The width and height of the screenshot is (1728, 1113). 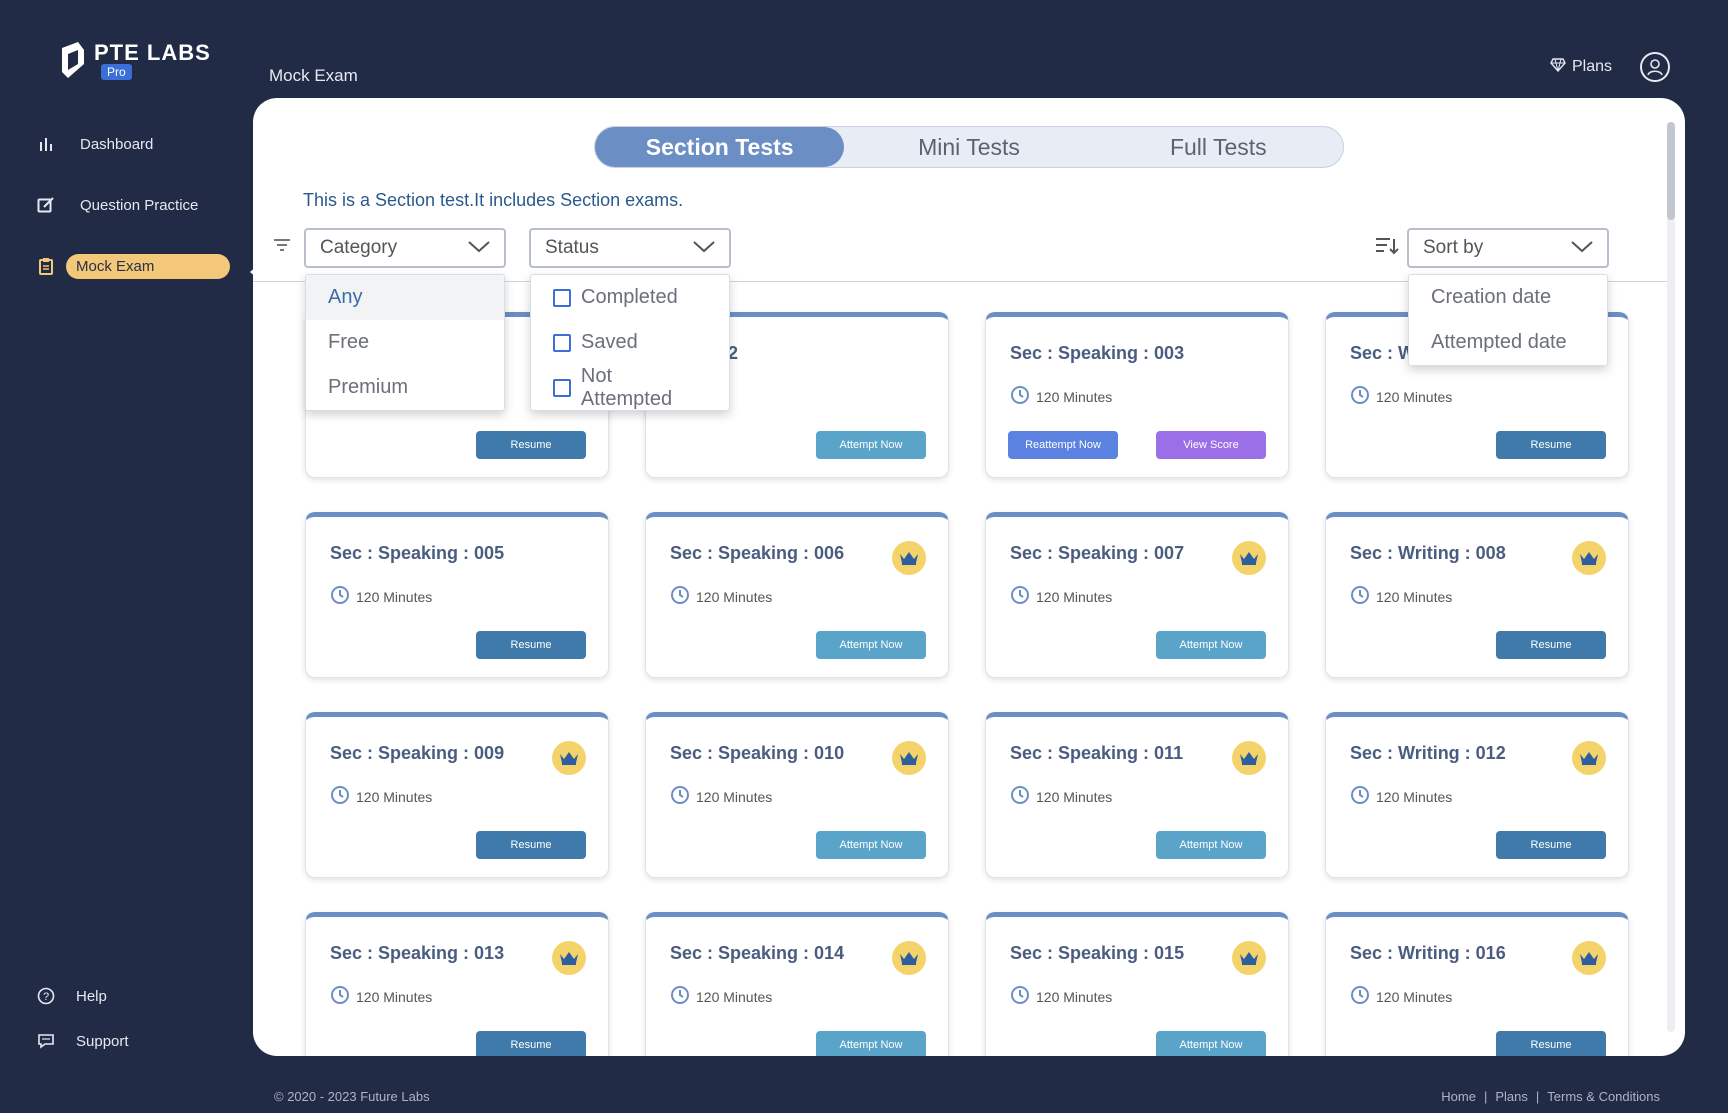 What do you see at coordinates (1603, 1096) in the screenshot?
I see `footer-link-terms: Terms & Conditions` at bounding box center [1603, 1096].